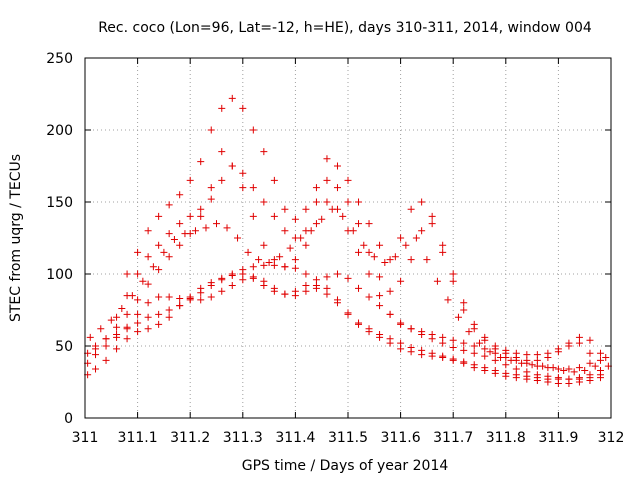  What do you see at coordinates (85, 438) in the screenshot?
I see `x-tick-label: 311` at bounding box center [85, 438].